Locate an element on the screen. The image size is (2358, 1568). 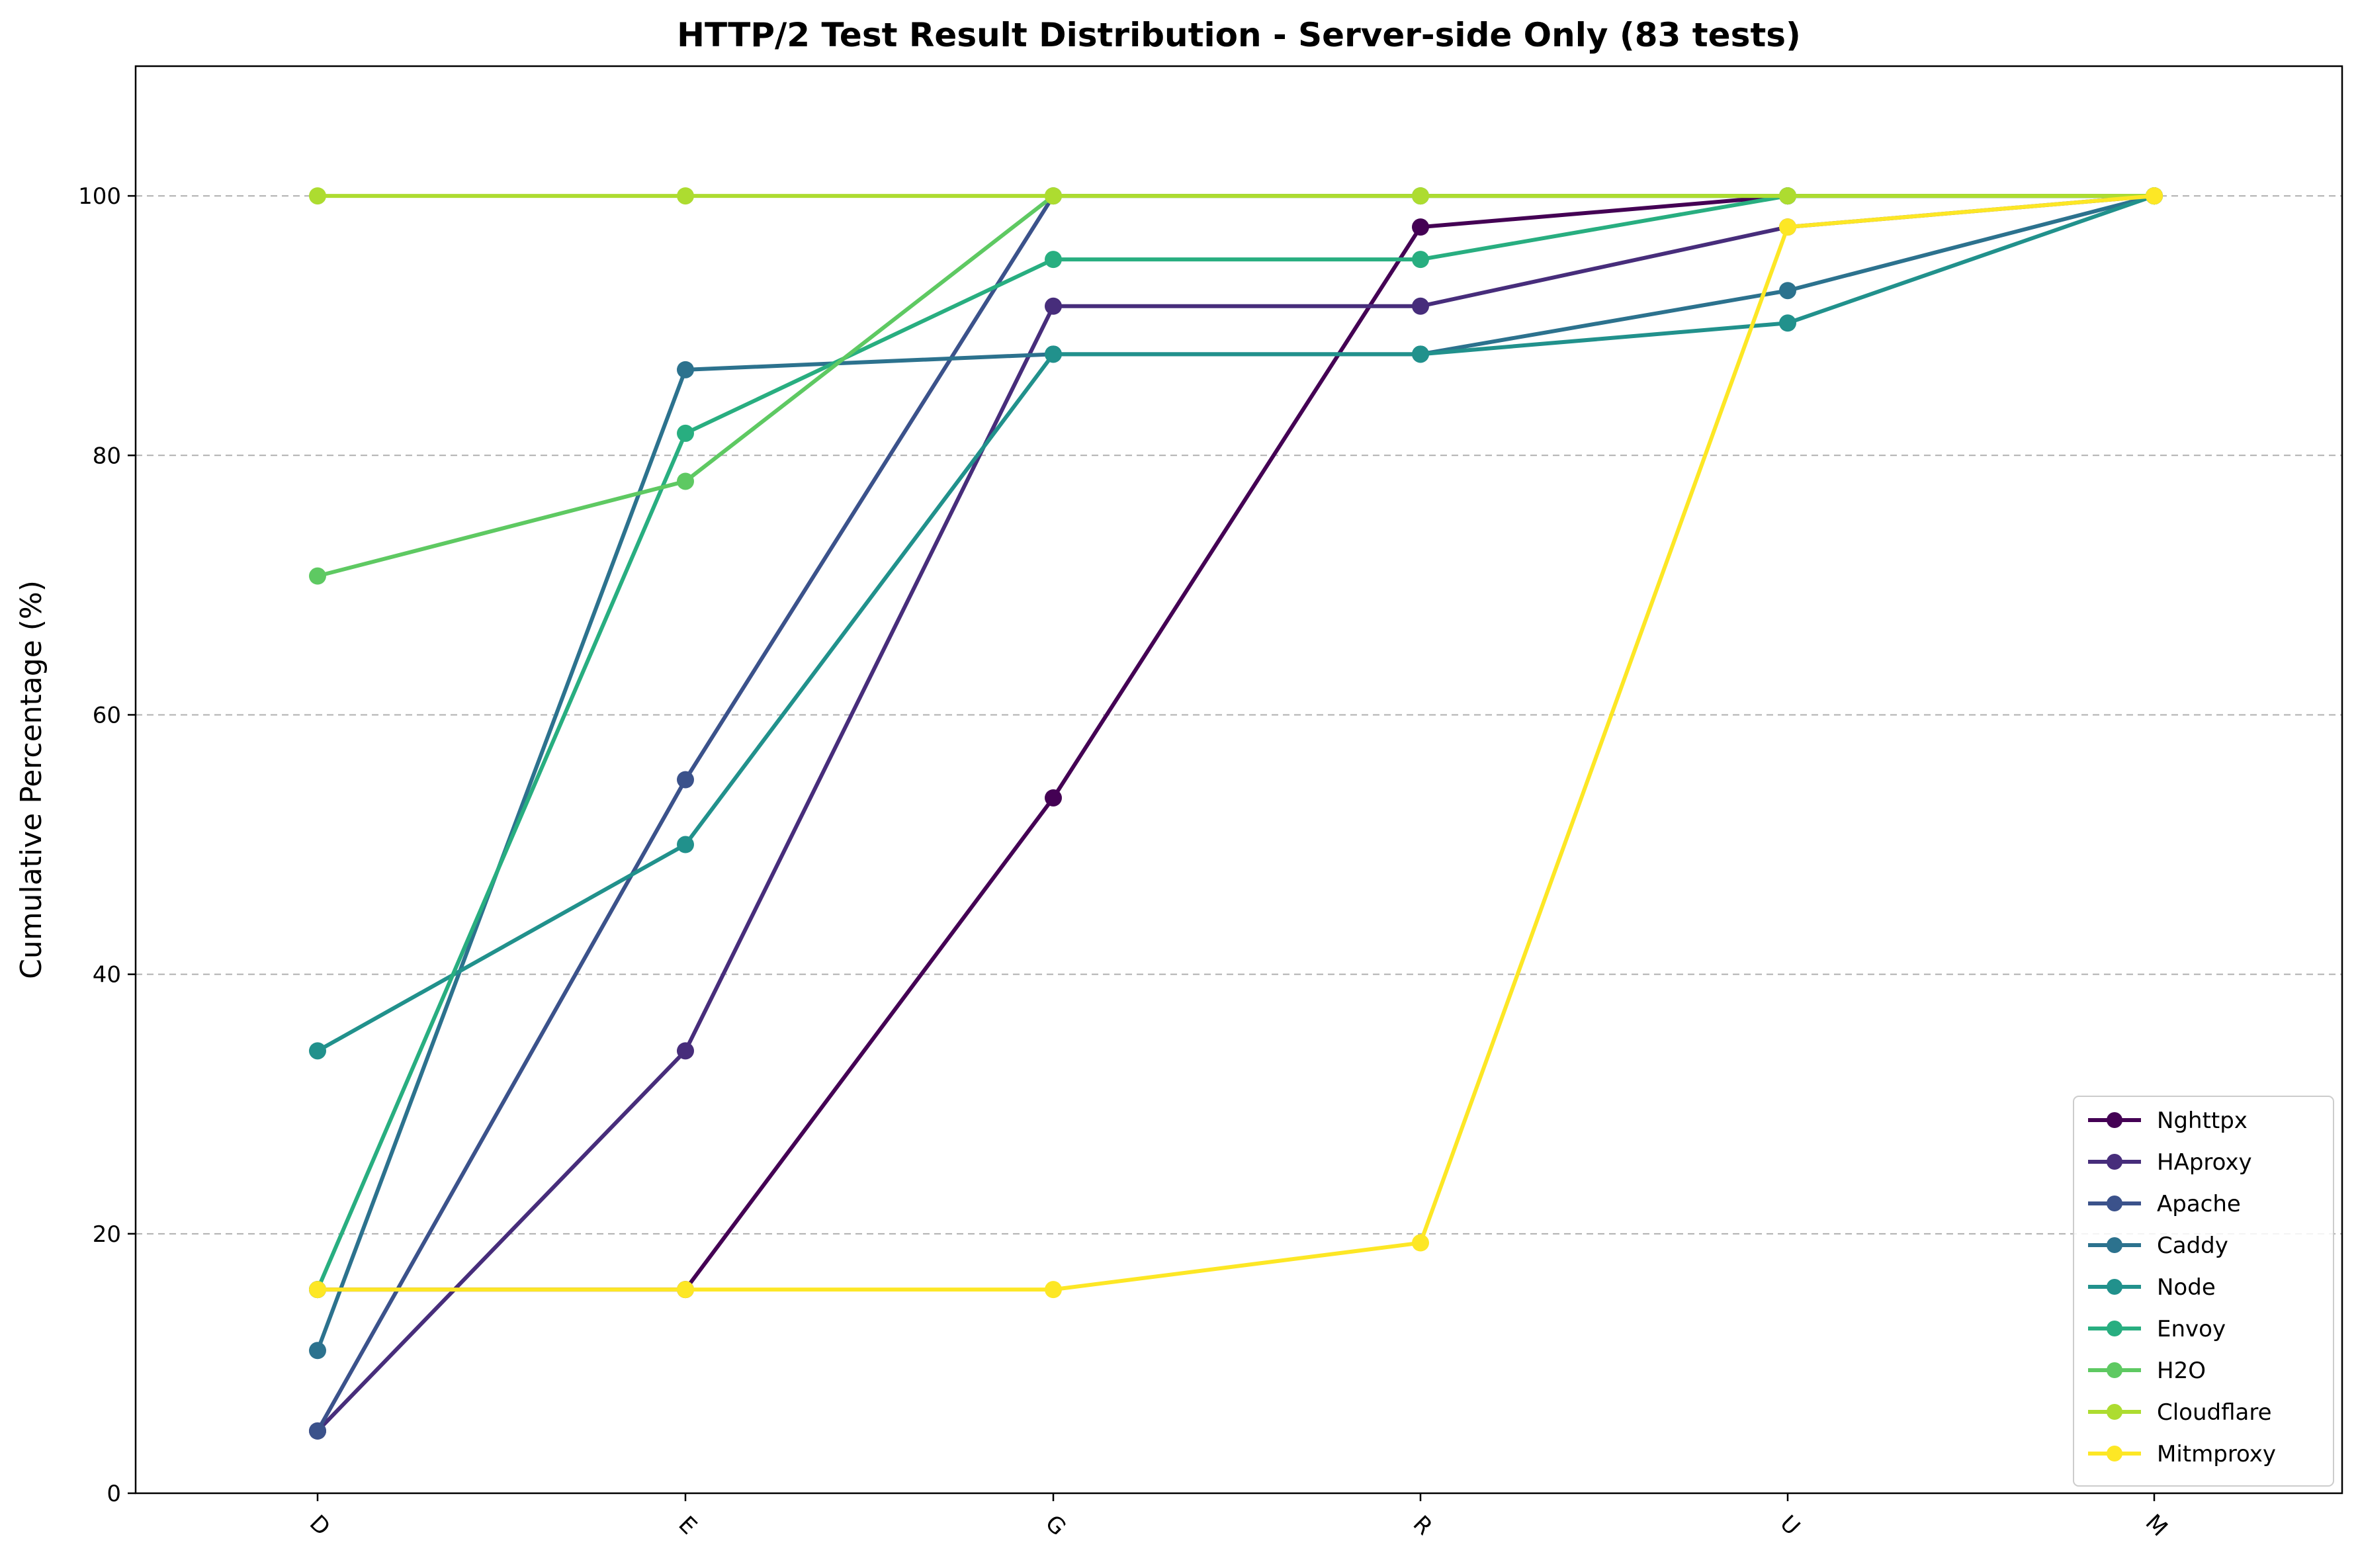
legend-item-caddy: Caddy is located at coordinates (2158, 1246).